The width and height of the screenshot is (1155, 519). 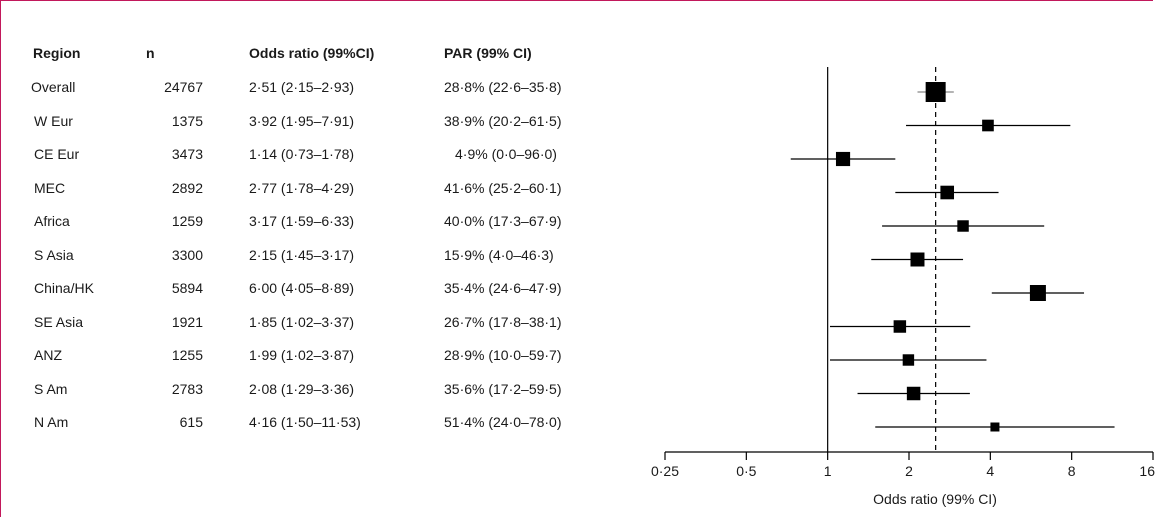 What do you see at coordinates (187, 187) in the screenshot?
I see `row-n: 2892` at bounding box center [187, 187].